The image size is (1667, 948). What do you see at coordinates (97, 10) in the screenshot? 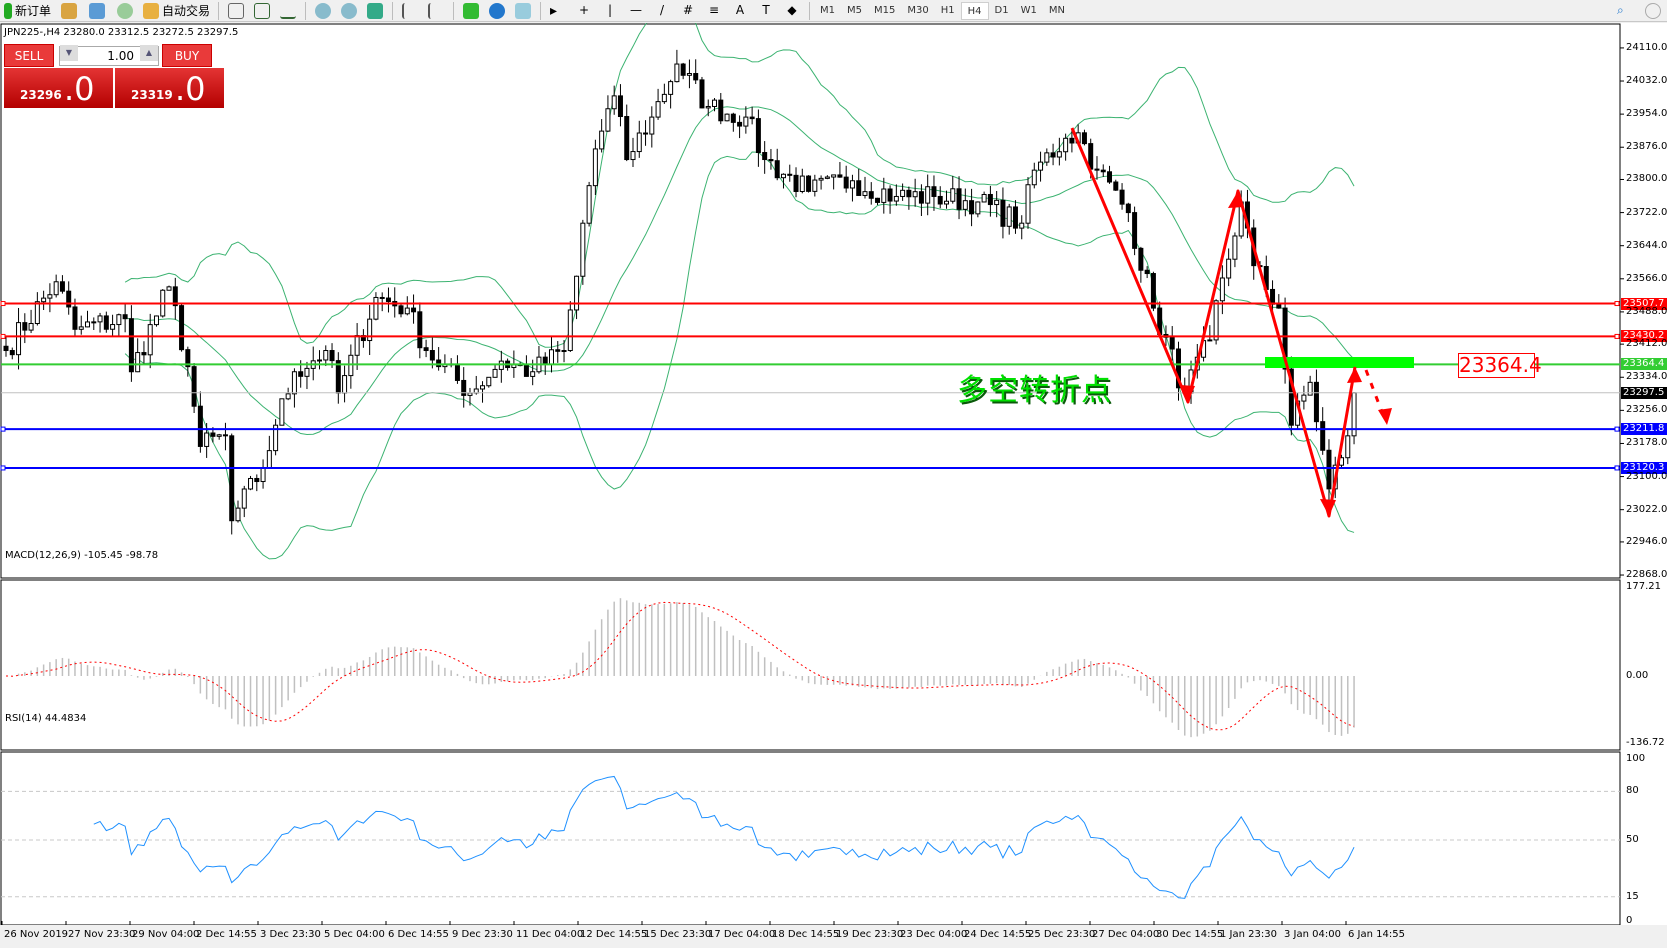
I see `cloud-icon` at bounding box center [97, 10].